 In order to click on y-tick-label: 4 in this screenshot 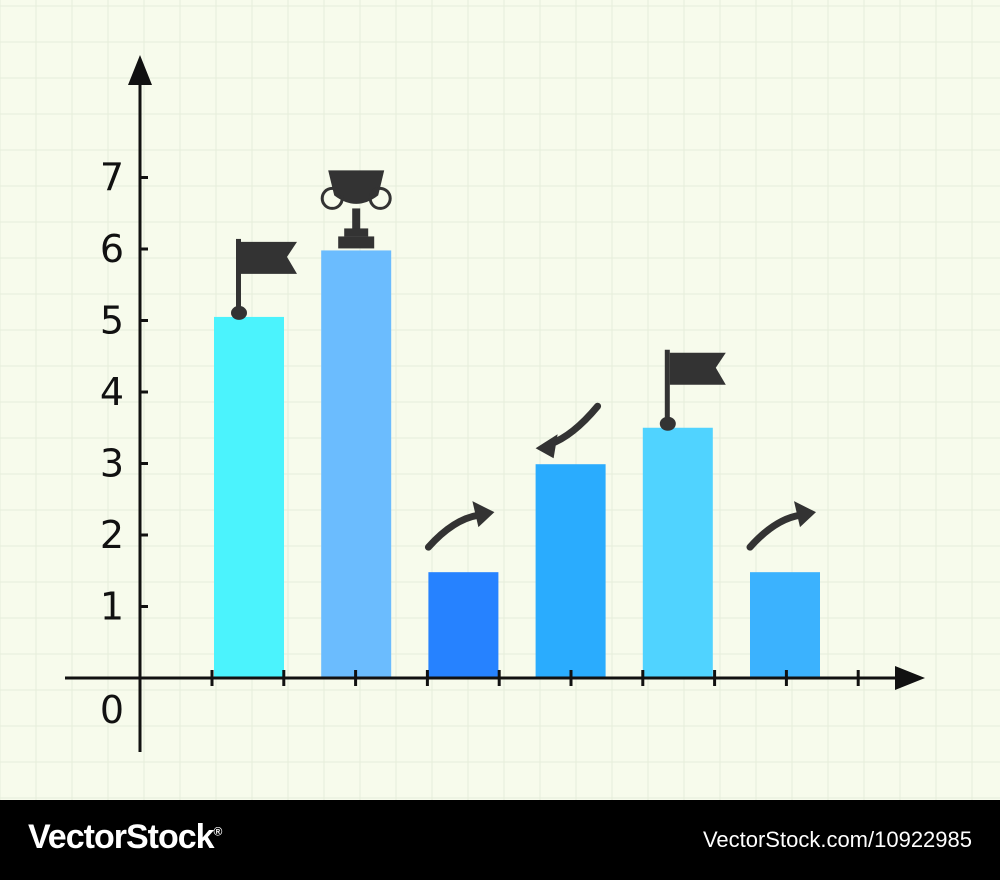, I will do `click(112, 392)`.